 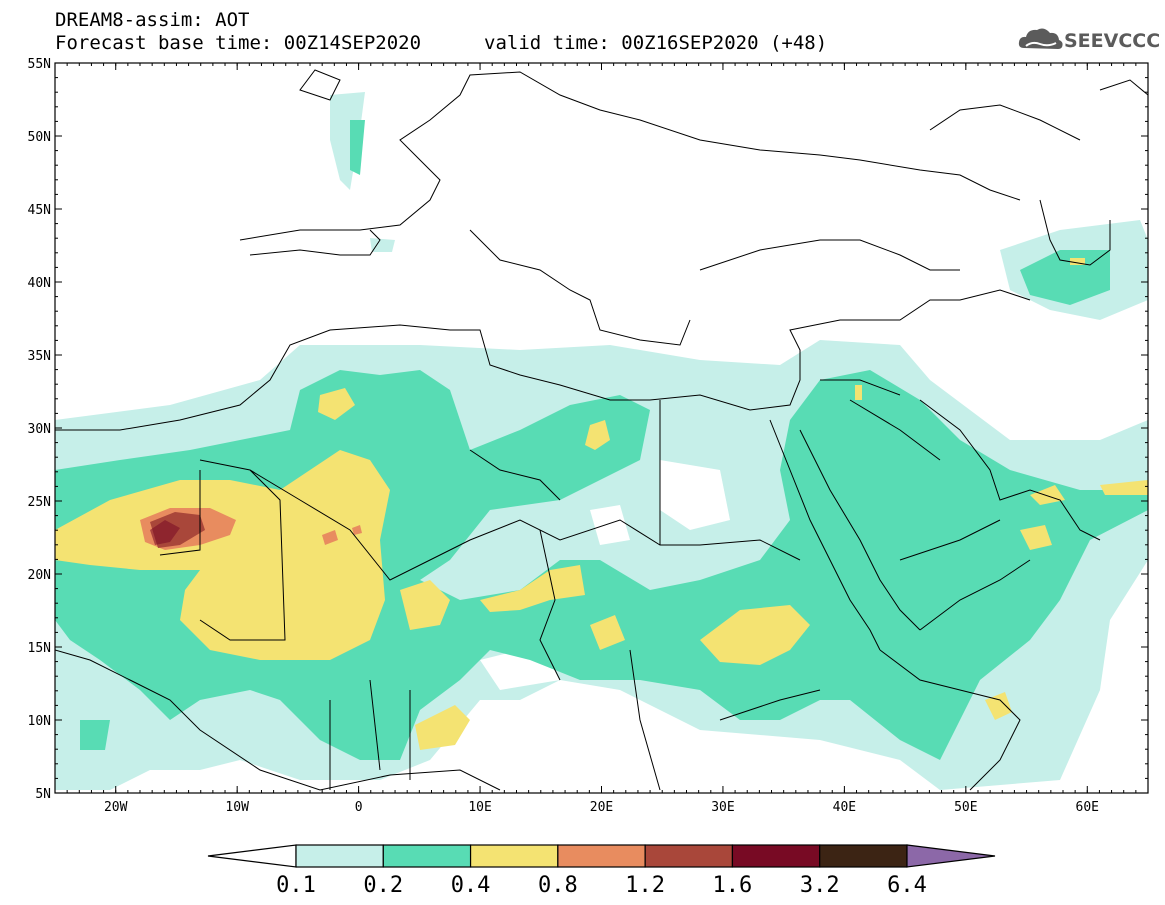 What do you see at coordinates (116, 807) in the screenshot?
I see `lon-tick-label: 20W` at bounding box center [116, 807].